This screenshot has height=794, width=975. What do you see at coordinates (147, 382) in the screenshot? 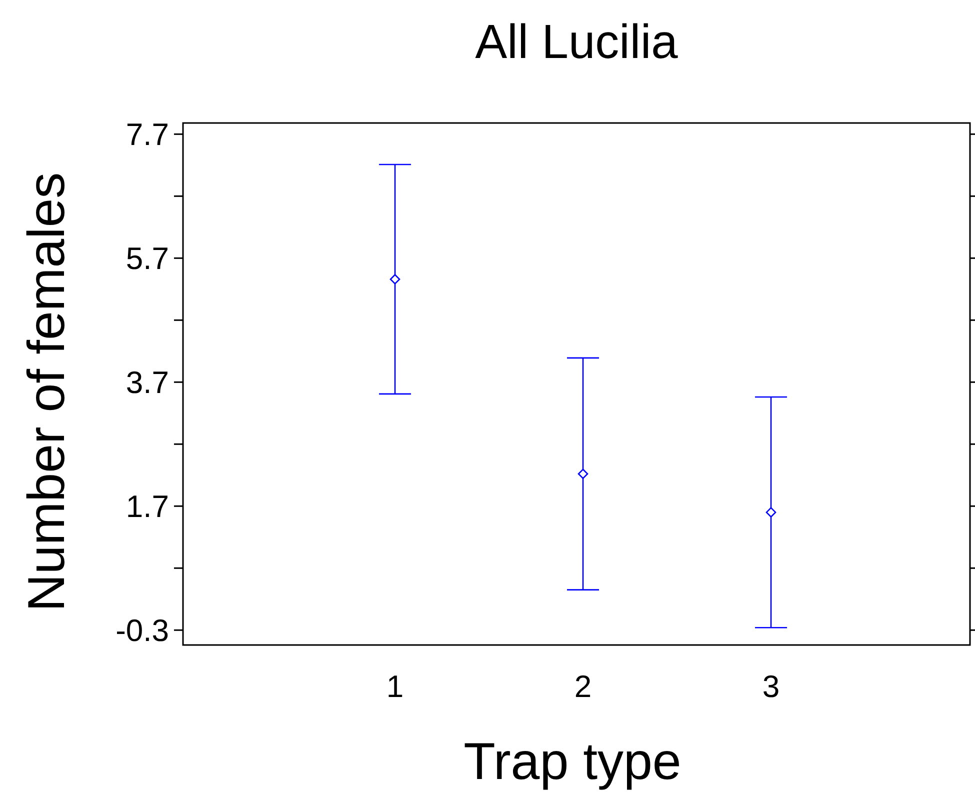
I see `y-tick-label: 3.7` at bounding box center [147, 382].